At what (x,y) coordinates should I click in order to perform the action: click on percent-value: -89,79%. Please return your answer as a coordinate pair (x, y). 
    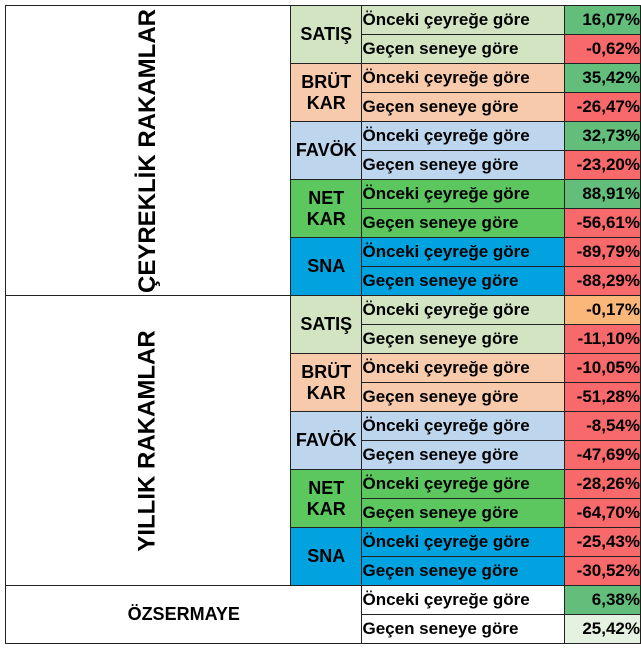
    Looking at the image, I should click on (602, 252).